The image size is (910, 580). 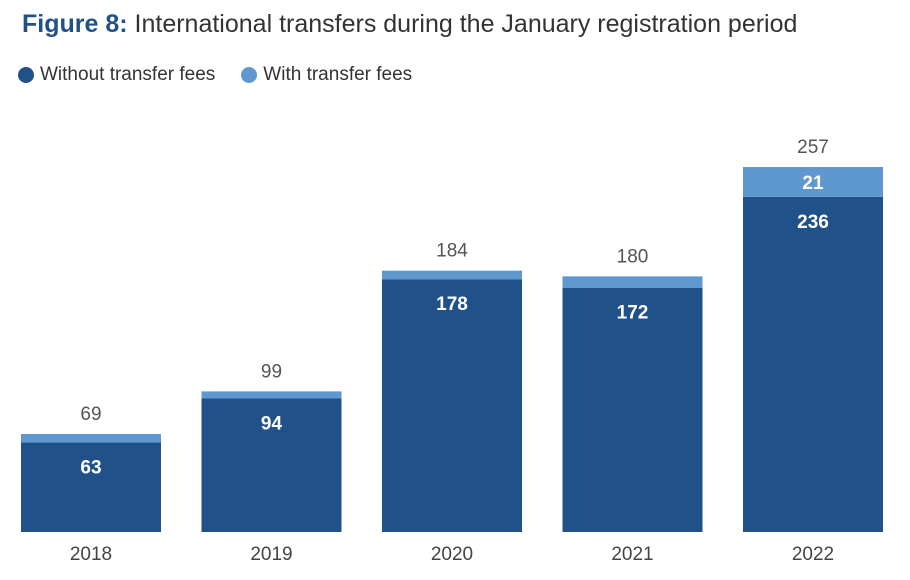 I want to click on value-label-without-fees: 236, so click(x=813, y=222).